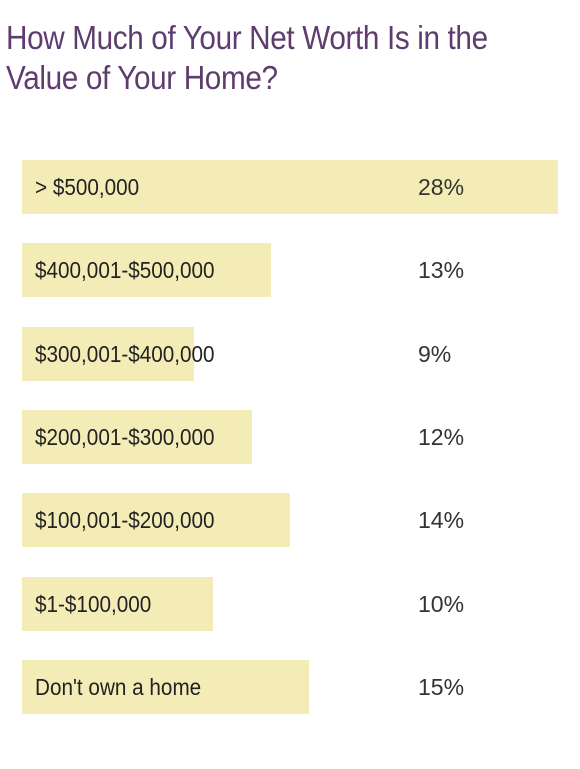  I want to click on category-label: Don't own a home, so click(118, 687).